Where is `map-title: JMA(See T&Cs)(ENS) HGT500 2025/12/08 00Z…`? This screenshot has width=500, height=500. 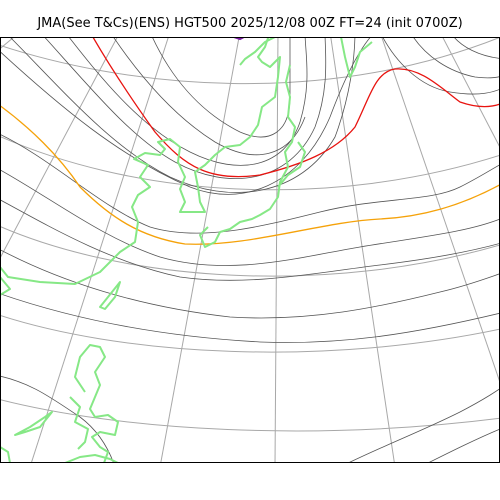
map-title: JMA(See T&Cs)(ENS) HGT500 2025/12/08 00Z… is located at coordinates (250, 23).